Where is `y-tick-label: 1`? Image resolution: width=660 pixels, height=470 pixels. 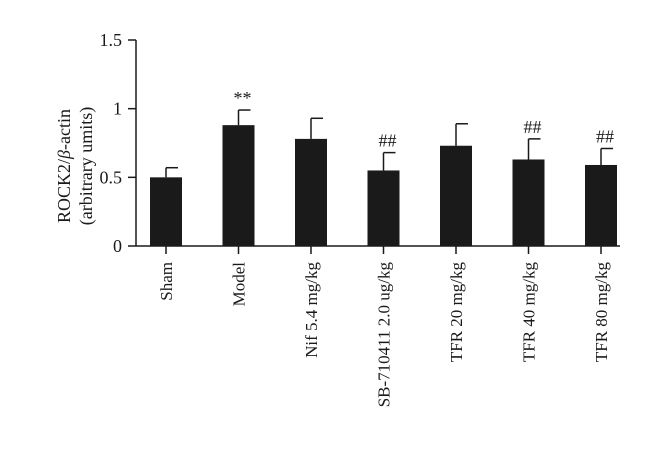 y-tick-label: 1 is located at coordinates (117, 109).